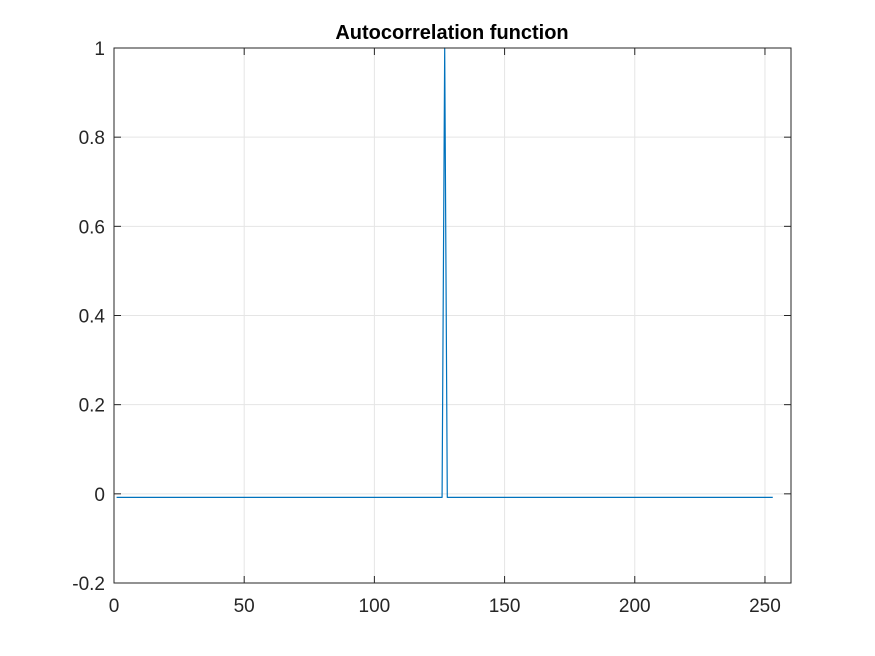  I want to click on y-tick-labels: -0.2 0 0.2 0.4 0.6 0.8 1, so click(88, 317).